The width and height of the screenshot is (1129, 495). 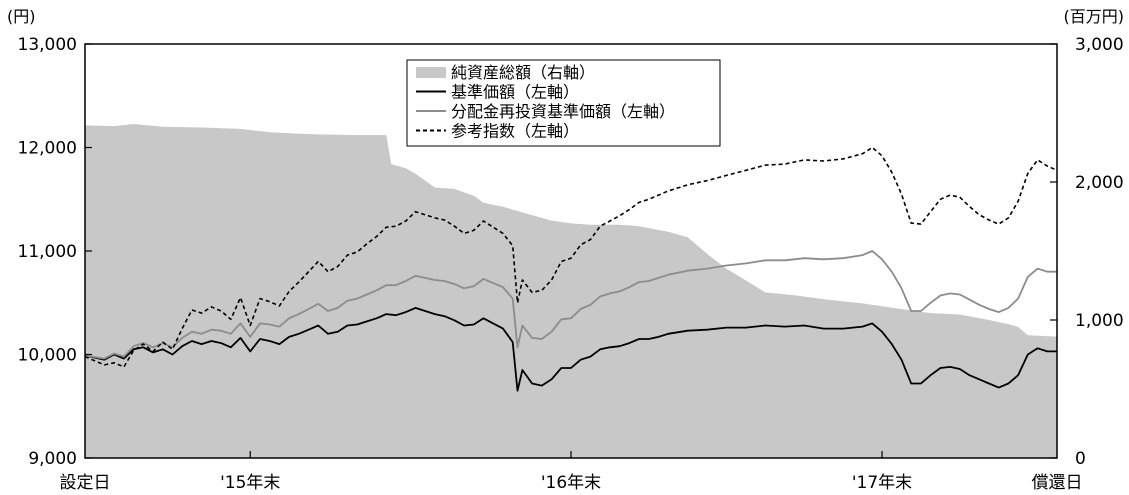 I want to click on right-axis-unit: (百万円), so click(x=1094, y=16).